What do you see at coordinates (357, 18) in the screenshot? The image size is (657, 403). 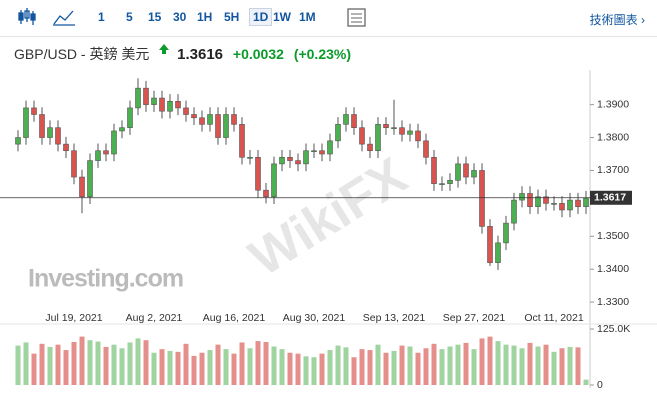 I see `indicator-icon` at bounding box center [357, 18].